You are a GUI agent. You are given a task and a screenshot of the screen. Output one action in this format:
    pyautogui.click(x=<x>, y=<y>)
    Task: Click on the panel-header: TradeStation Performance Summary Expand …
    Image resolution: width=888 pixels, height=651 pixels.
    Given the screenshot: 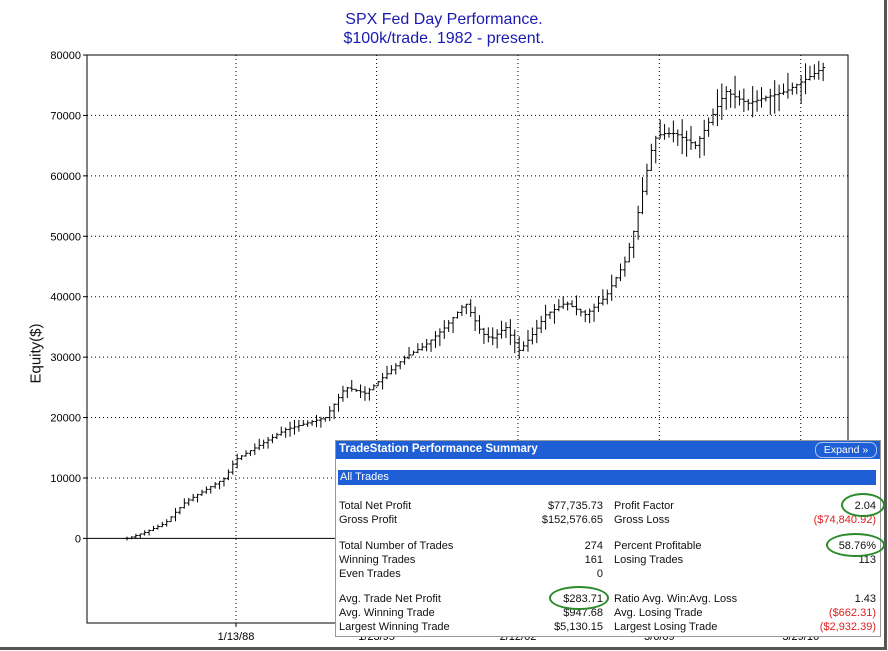 What is the action you would take?
    pyautogui.click(x=608, y=450)
    